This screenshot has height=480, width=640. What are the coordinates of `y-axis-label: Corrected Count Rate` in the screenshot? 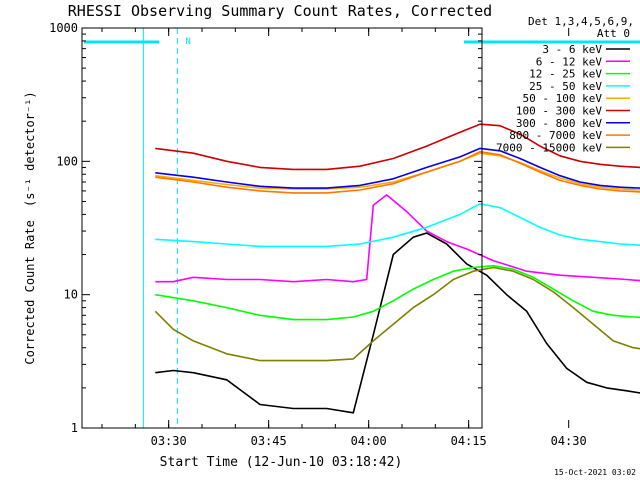 It's located at (30, 292).